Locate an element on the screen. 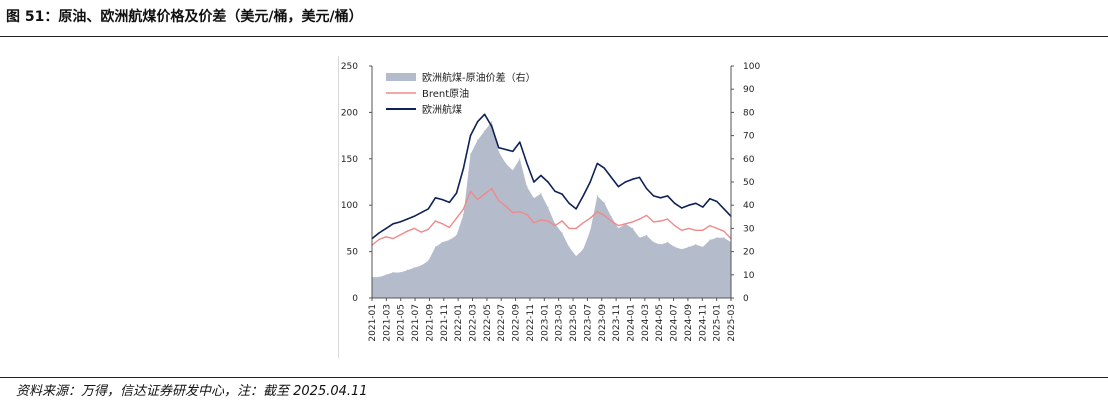  right-tick-label: 0 is located at coordinates (746, 299).